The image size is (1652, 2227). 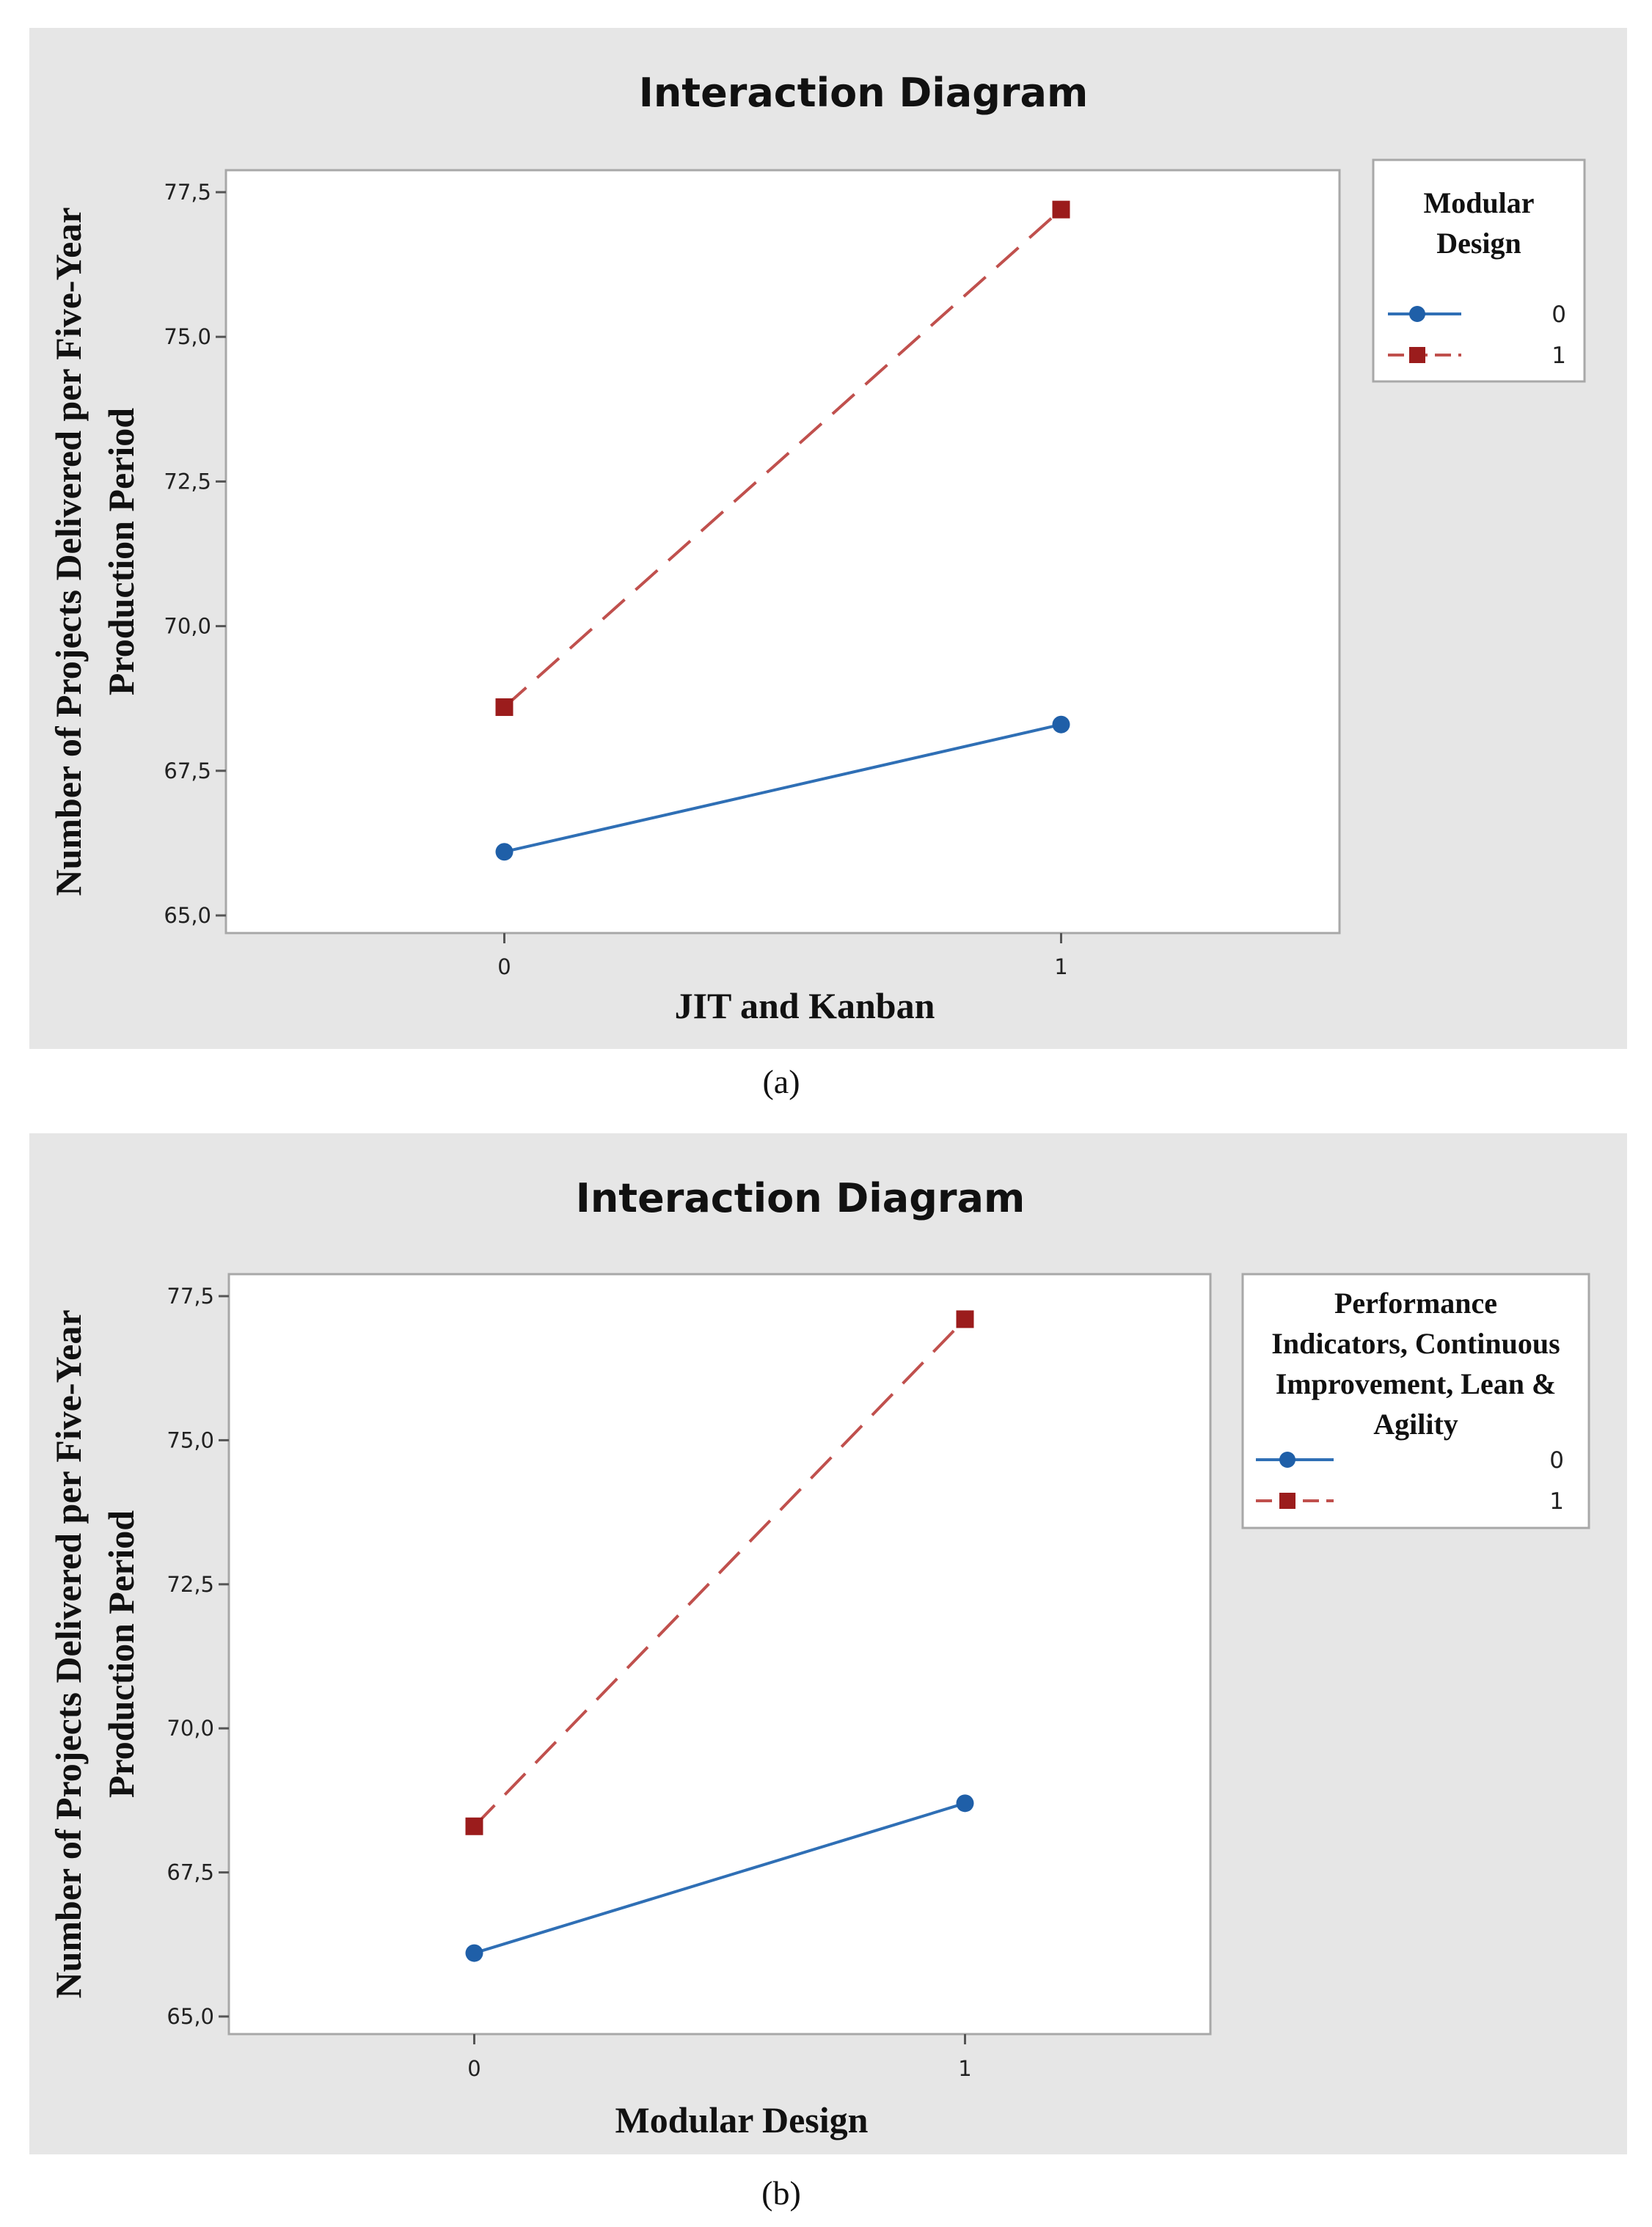 I want to click on legend-title-line: Performance, so click(x=1415, y=1303).